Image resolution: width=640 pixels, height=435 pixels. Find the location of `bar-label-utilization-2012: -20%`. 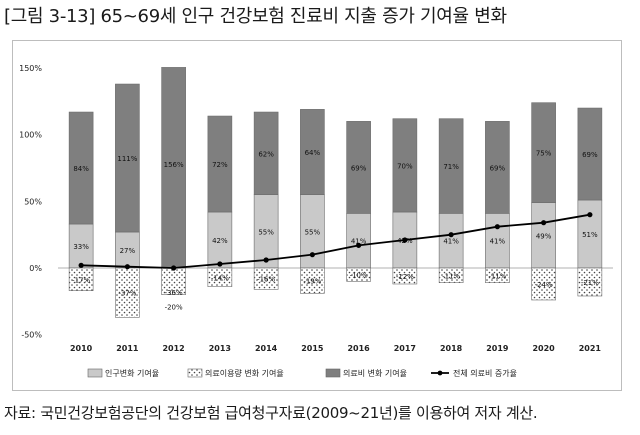

bar-label-utilization-2012: -20% is located at coordinates (174, 308).